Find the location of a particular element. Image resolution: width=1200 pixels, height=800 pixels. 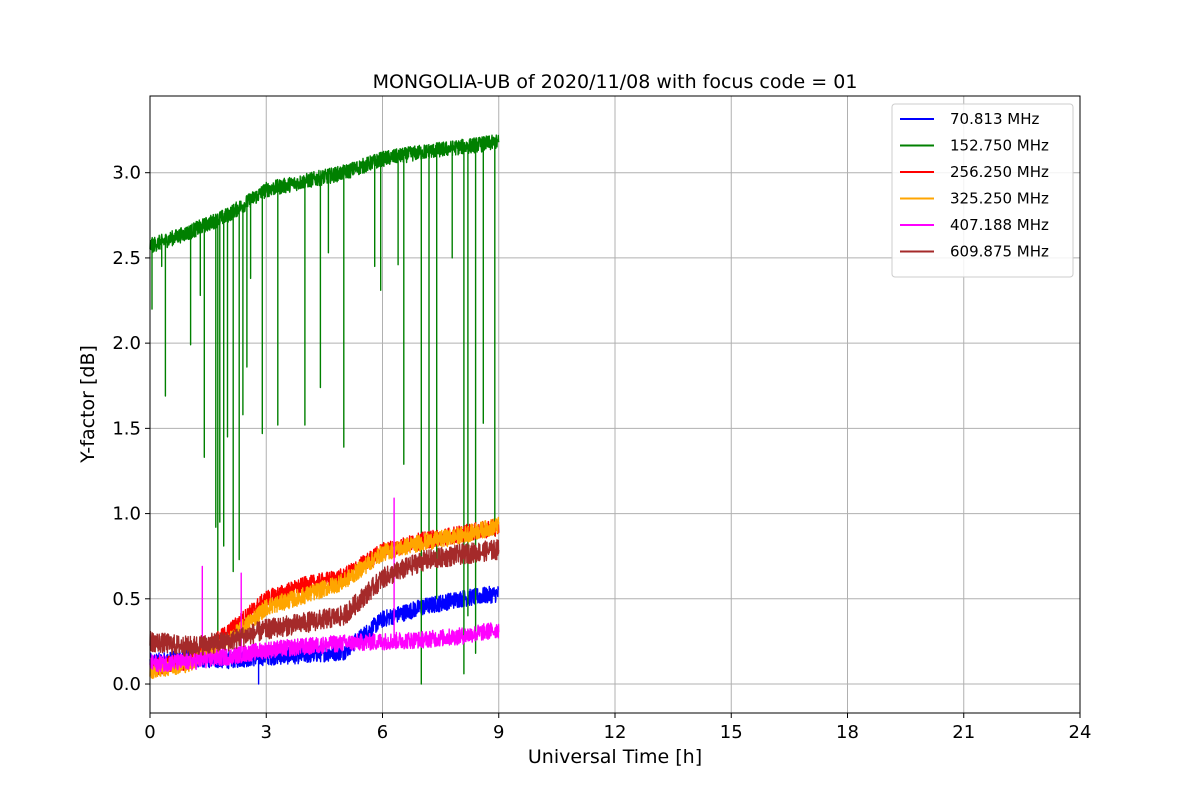

y-tick-label: 1.0 is located at coordinates (126, 514).